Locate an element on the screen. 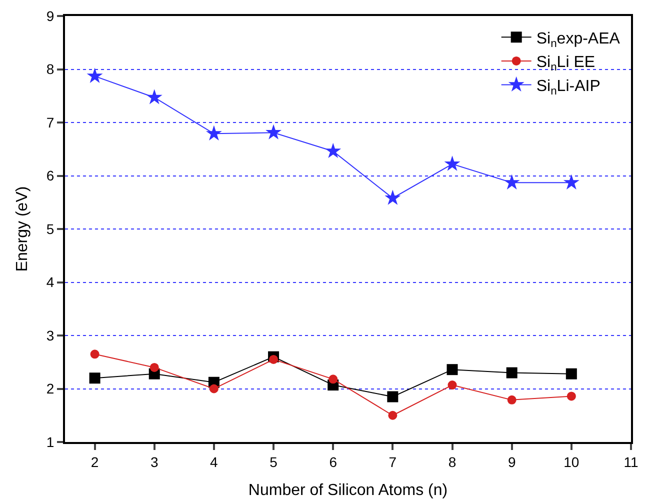 The height and width of the screenshot is (504, 646). x-tick-label: 11 is located at coordinates (631, 462).